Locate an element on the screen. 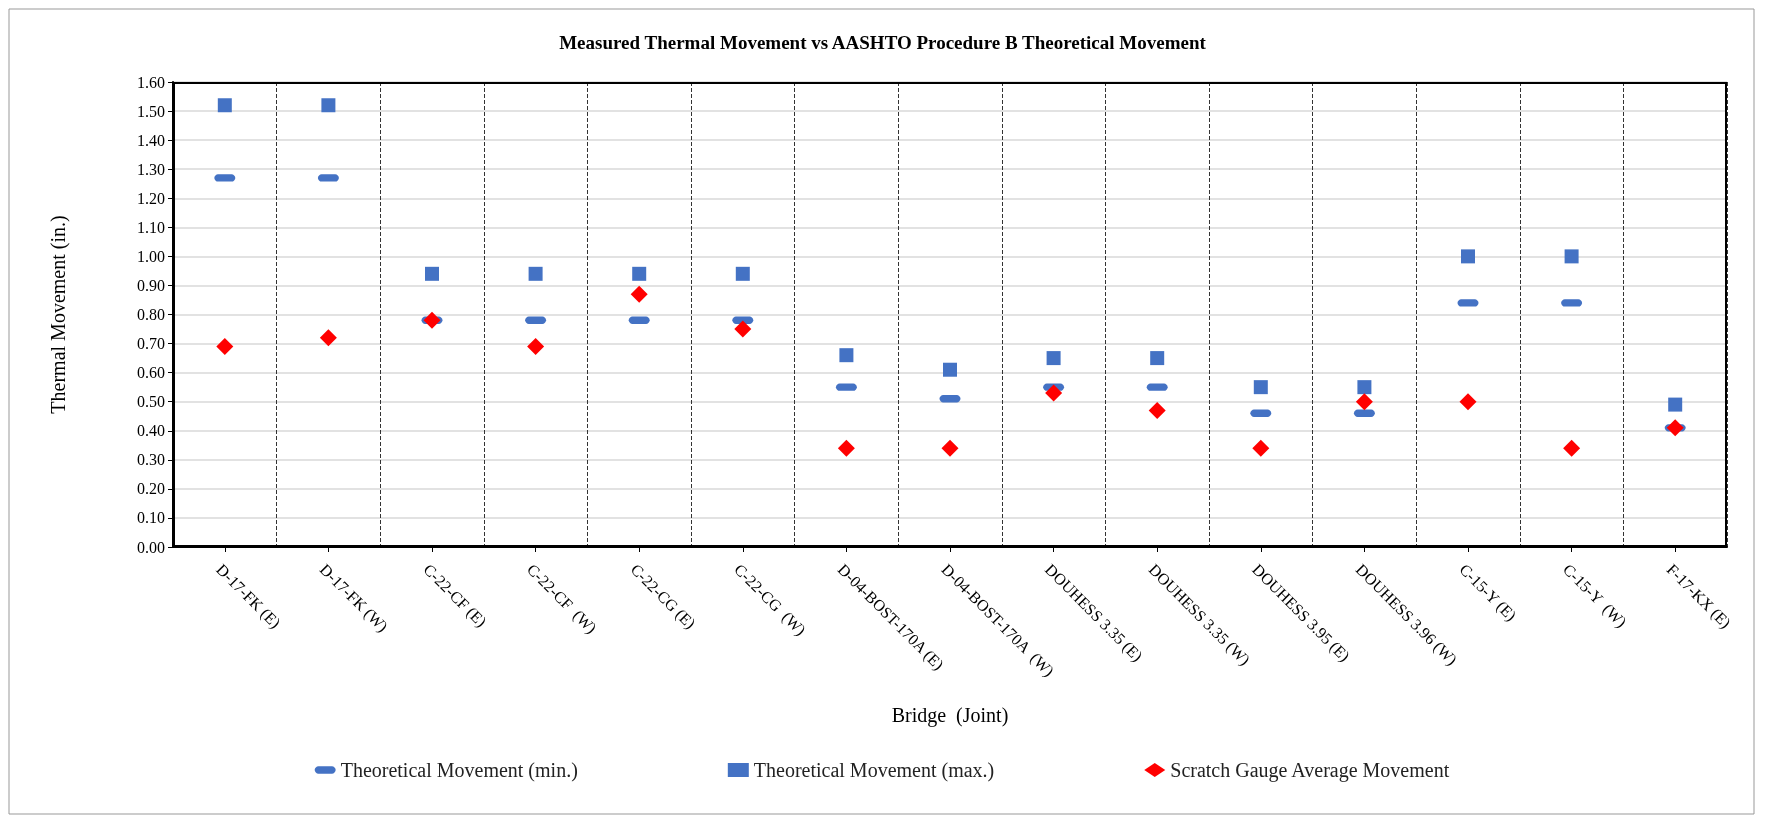 This screenshot has width=1765, height=825. y-tick-label: 0.60 is located at coordinates (151, 373).